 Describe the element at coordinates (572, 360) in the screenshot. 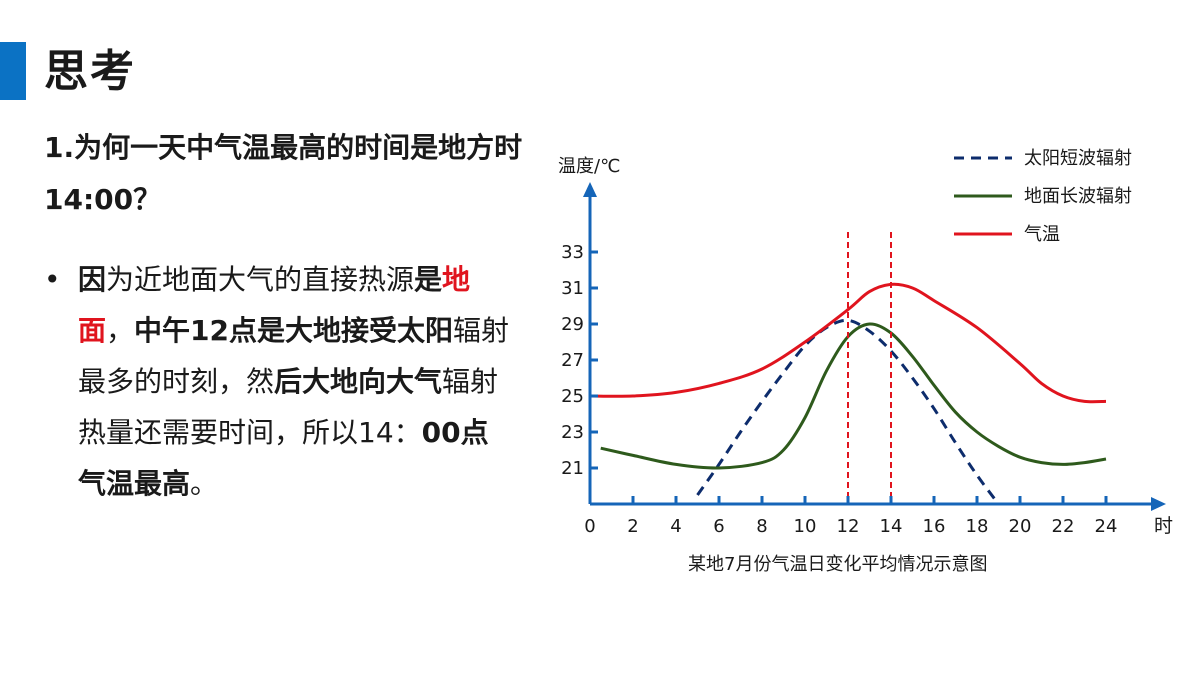

I see `y-tick-label: 27` at that location.